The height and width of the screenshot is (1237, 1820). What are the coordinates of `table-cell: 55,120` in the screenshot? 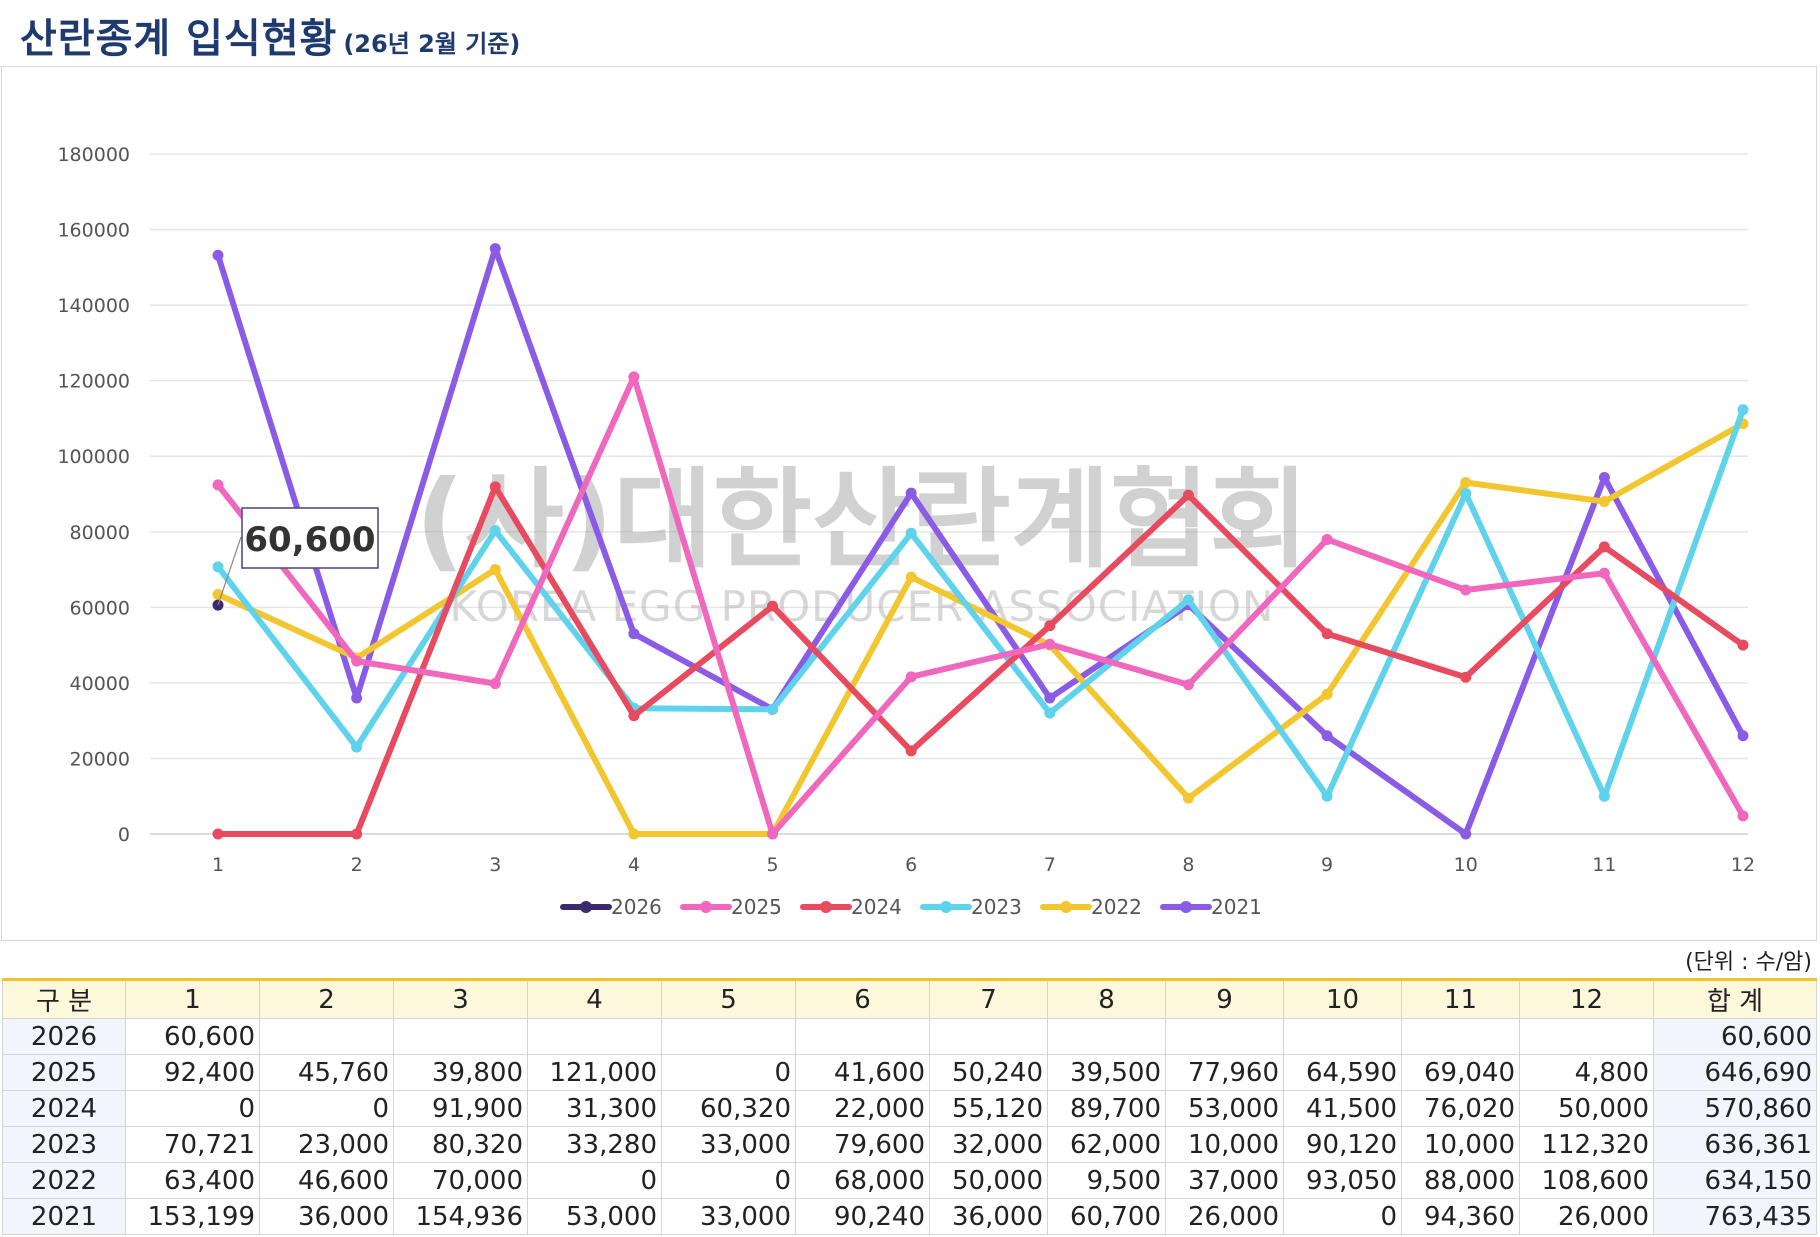 It's located at (988, 1108).